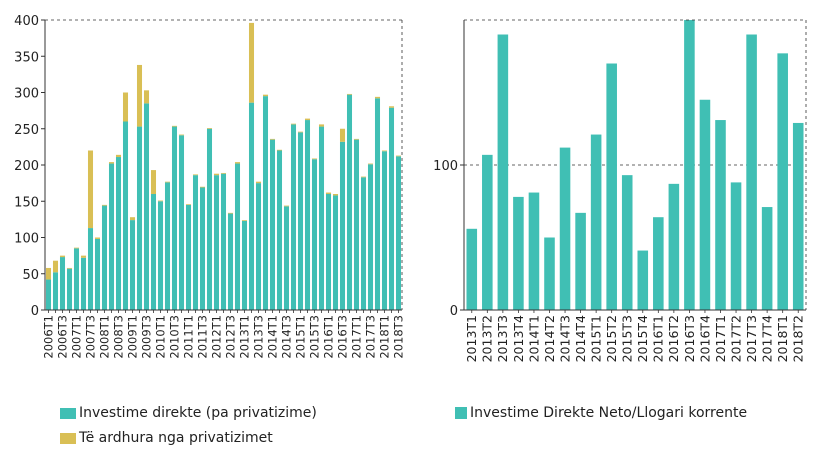  Describe the element at coordinates (49, 337) in the screenshot. I see `x-tick-label: 2006T1` at that location.